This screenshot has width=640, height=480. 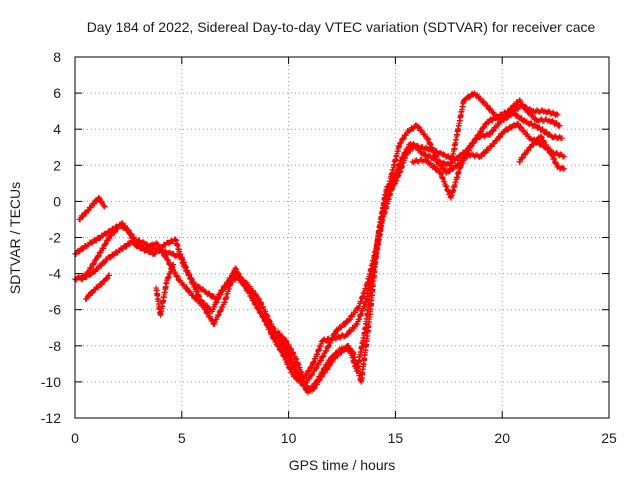 What do you see at coordinates (57, 129) in the screenshot?
I see `y-tick-label: 4` at bounding box center [57, 129].